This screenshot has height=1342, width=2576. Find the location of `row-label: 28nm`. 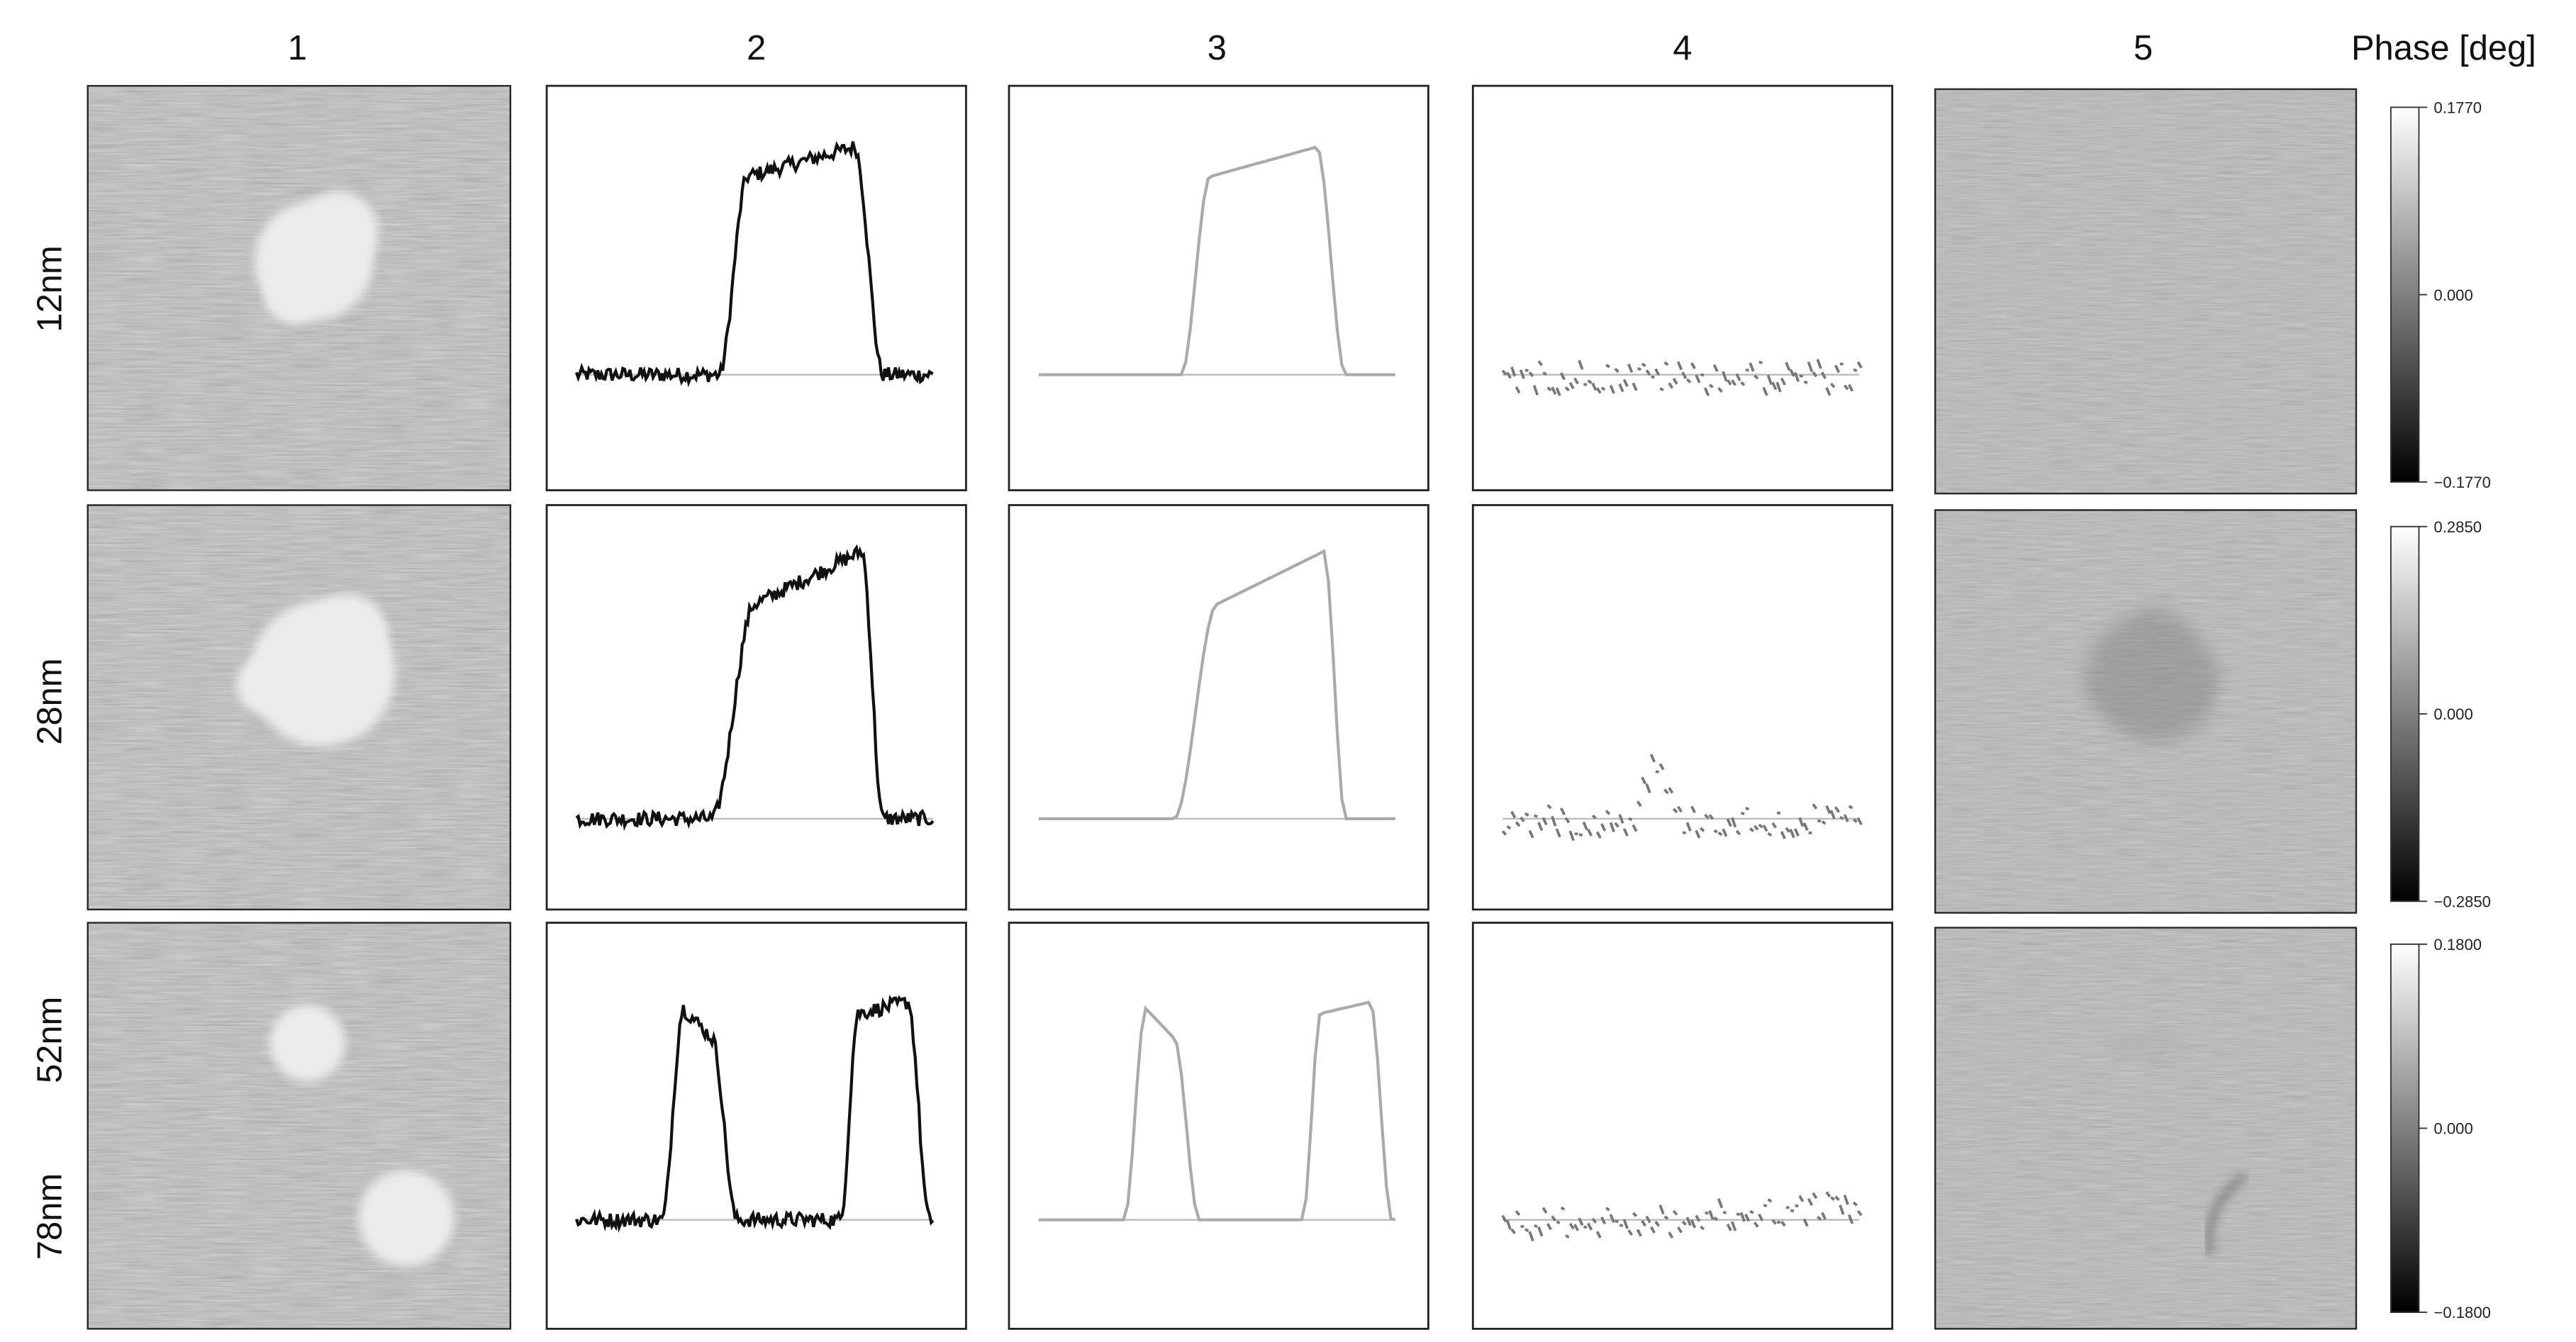

row-label: 28nm is located at coordinates (49, 701).